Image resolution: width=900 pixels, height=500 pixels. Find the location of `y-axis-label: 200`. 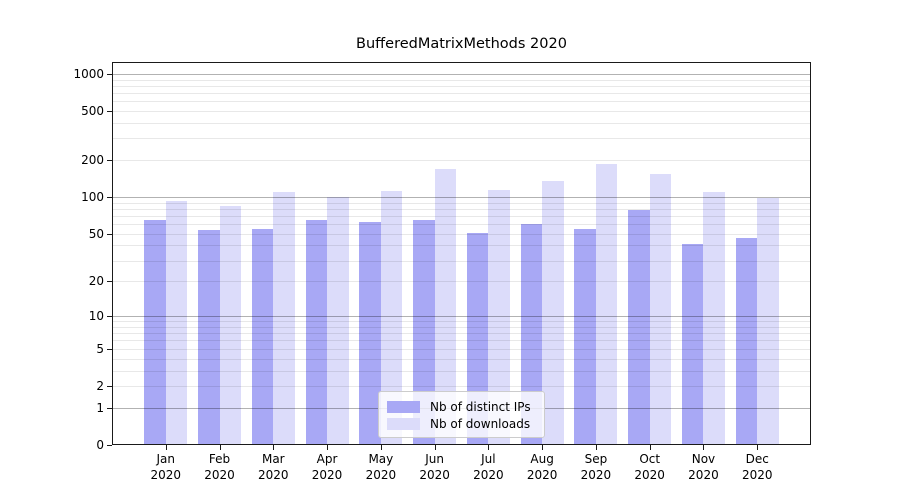

y-axis-label: 200 is located at coordinates (92, 160).